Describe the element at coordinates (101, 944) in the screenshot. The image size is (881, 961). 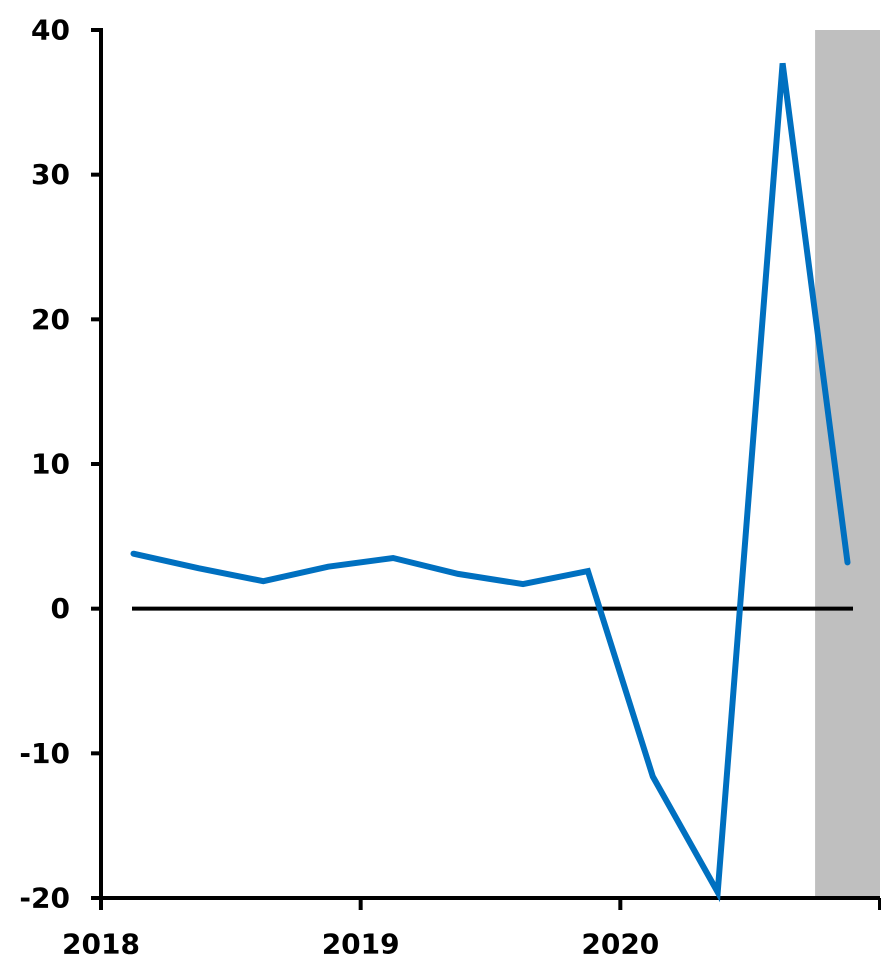
I see `x-tick-label: 2018` at that location.